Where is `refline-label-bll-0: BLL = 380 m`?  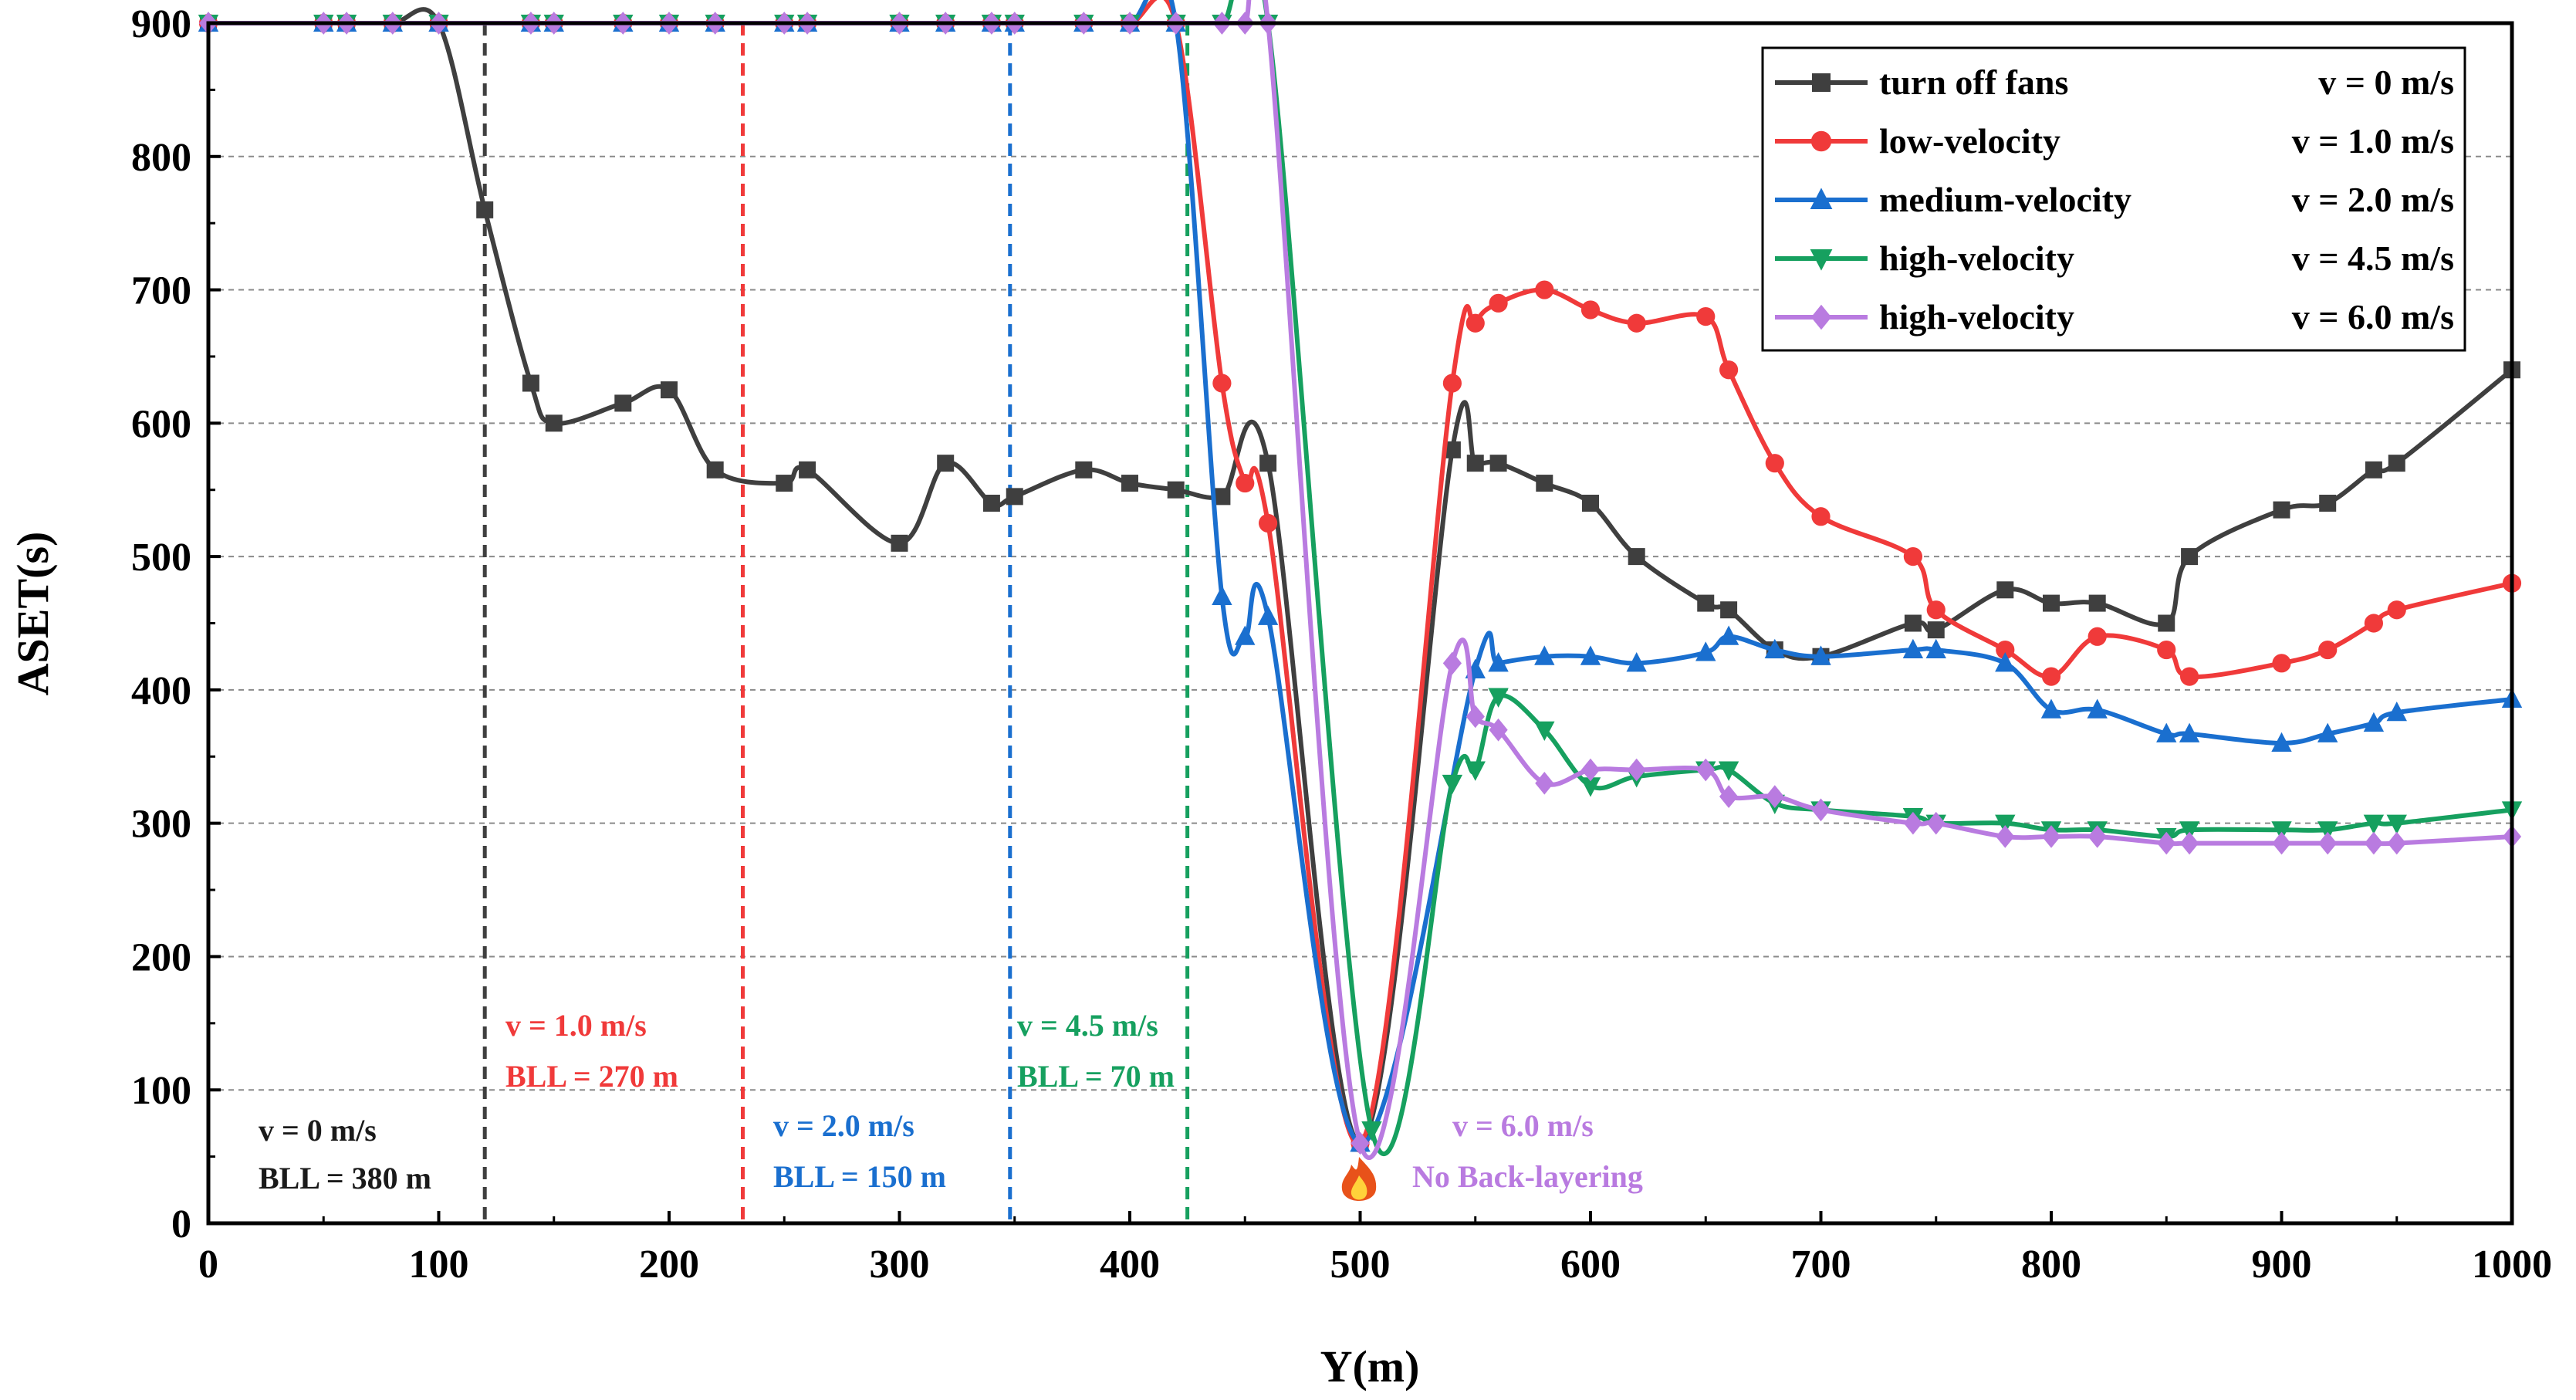 refline-label-bll-0: BLL = 380 m is located at coordinates (345, 1178).